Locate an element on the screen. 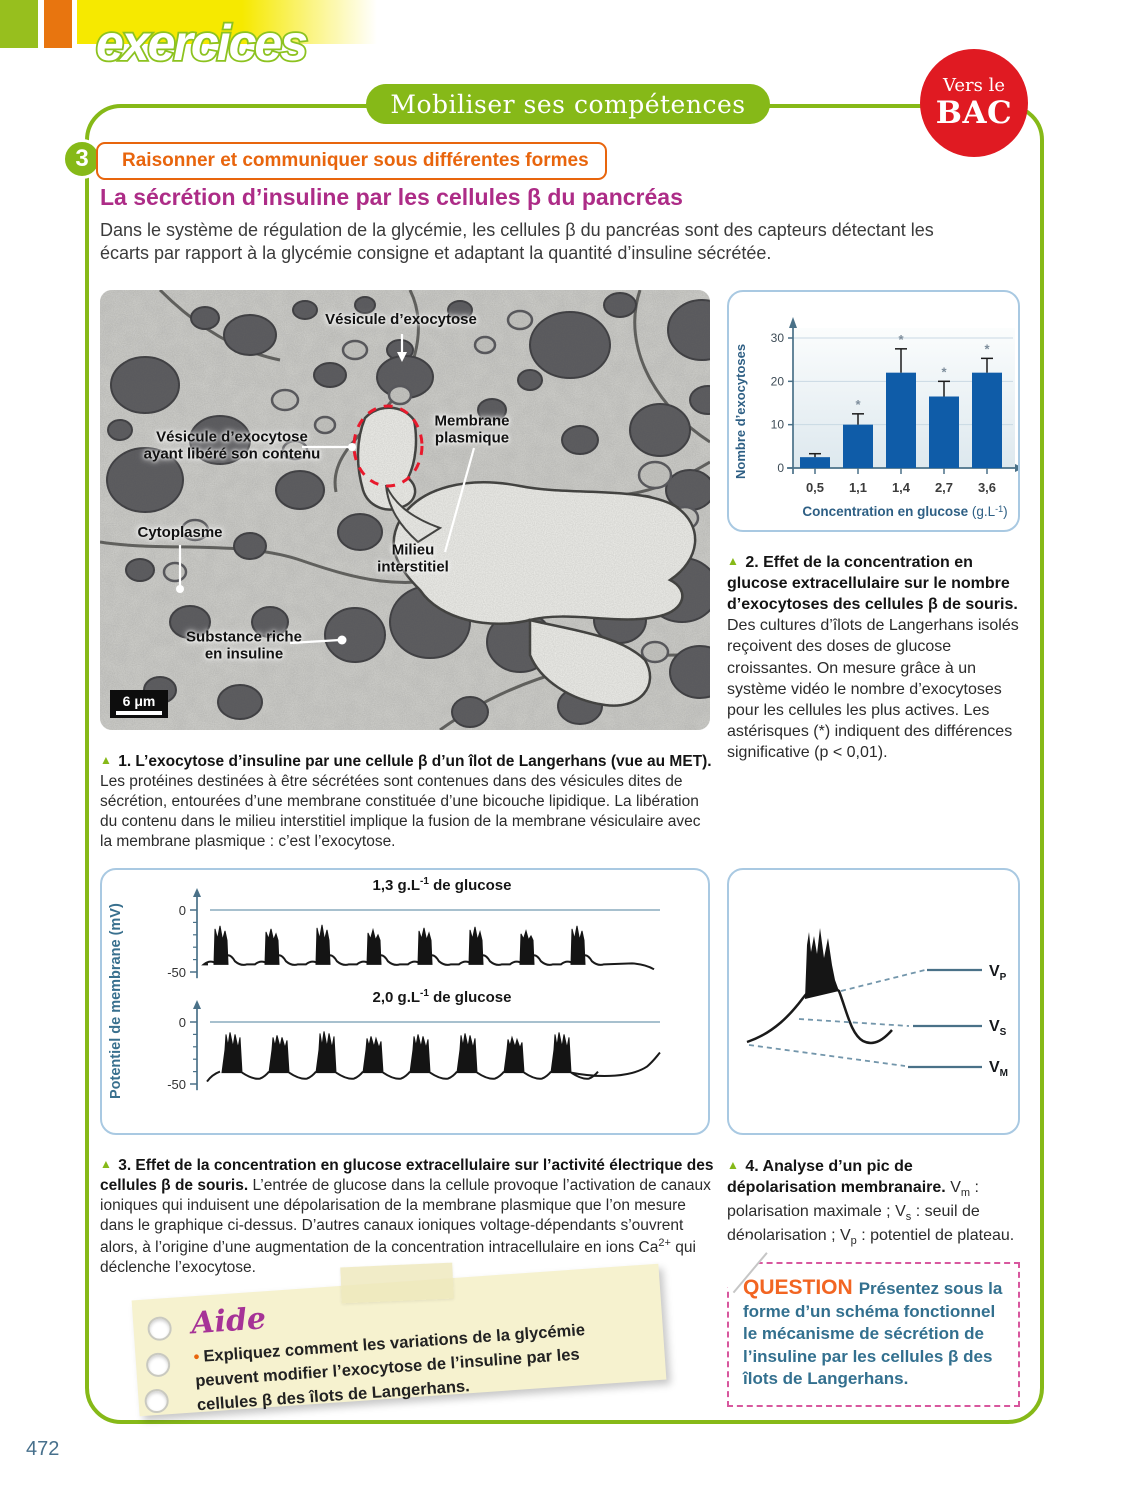 The width and height of the screenshot is (1125, 1500). label-membrane-plasmique: Membrane plasmique is located at coordinates (472, 429).